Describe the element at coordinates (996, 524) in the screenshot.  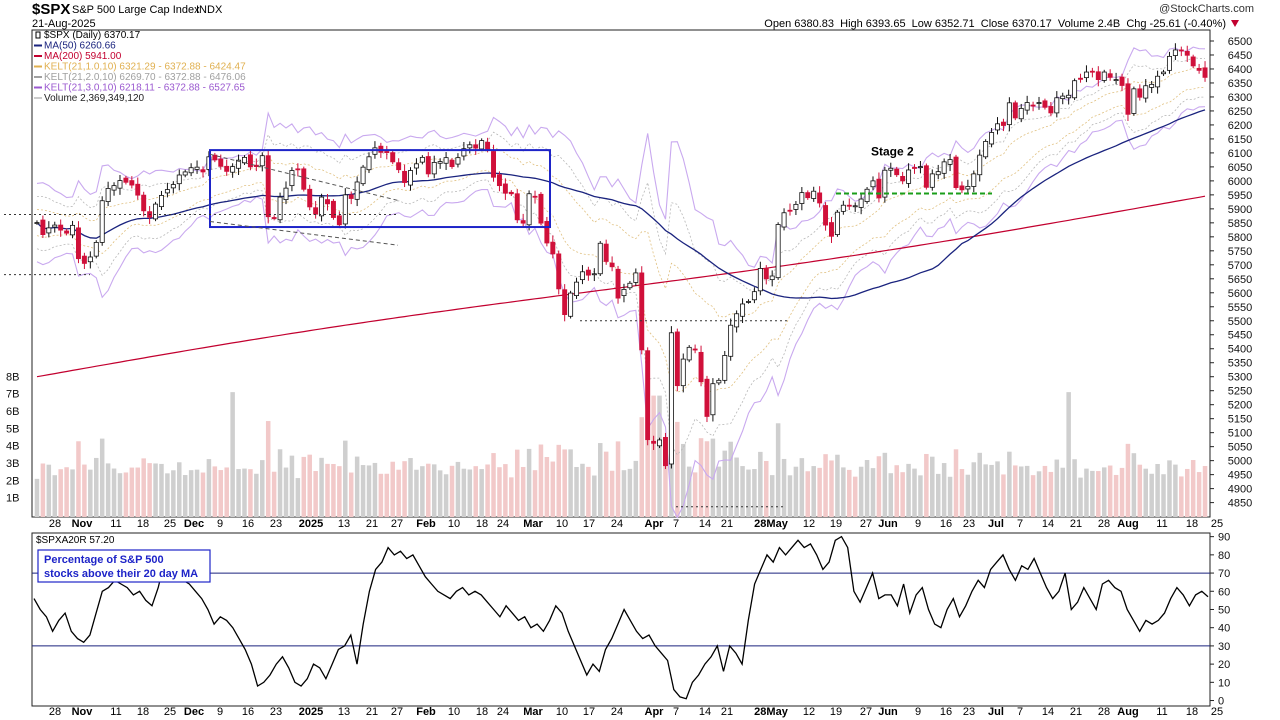
I see `x-tick-label: Jul` at that location.